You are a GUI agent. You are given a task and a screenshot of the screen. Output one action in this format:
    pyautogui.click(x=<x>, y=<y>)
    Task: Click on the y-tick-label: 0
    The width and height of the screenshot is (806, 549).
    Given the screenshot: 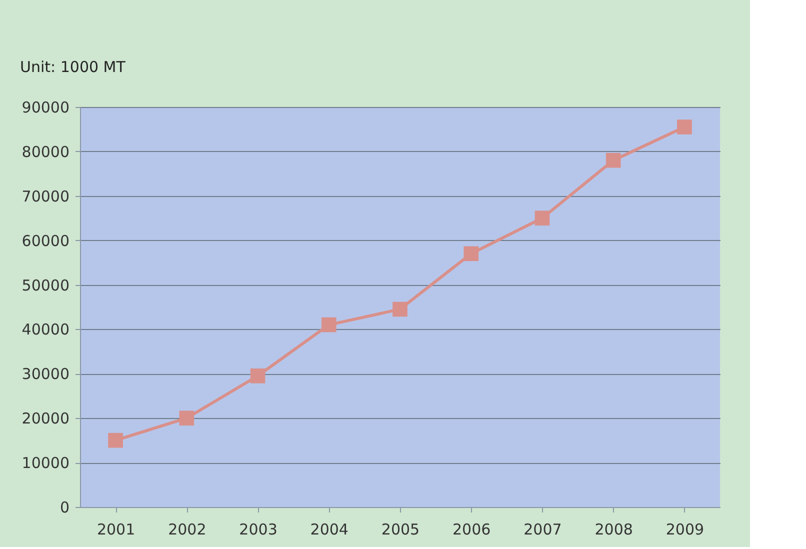 What is the action you would take?
    pyautogui.click(x=65, y=507)
    